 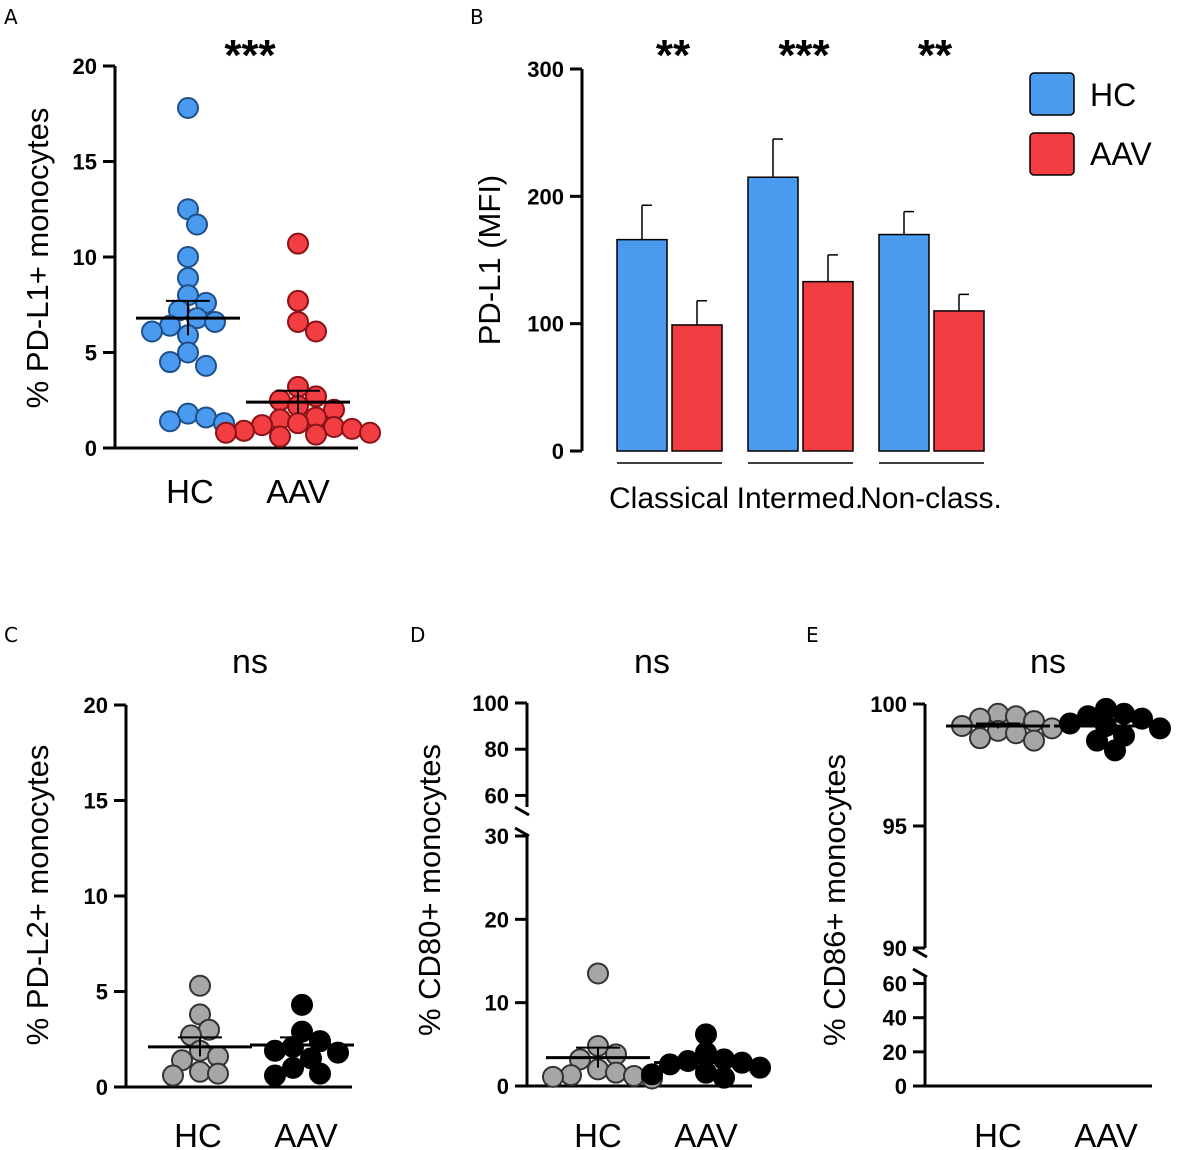 What do you see at coordinates (218, 896) in the screenshot?
I see `y-axis: 0 5 10 15 20` at bounding box center [218, 896].